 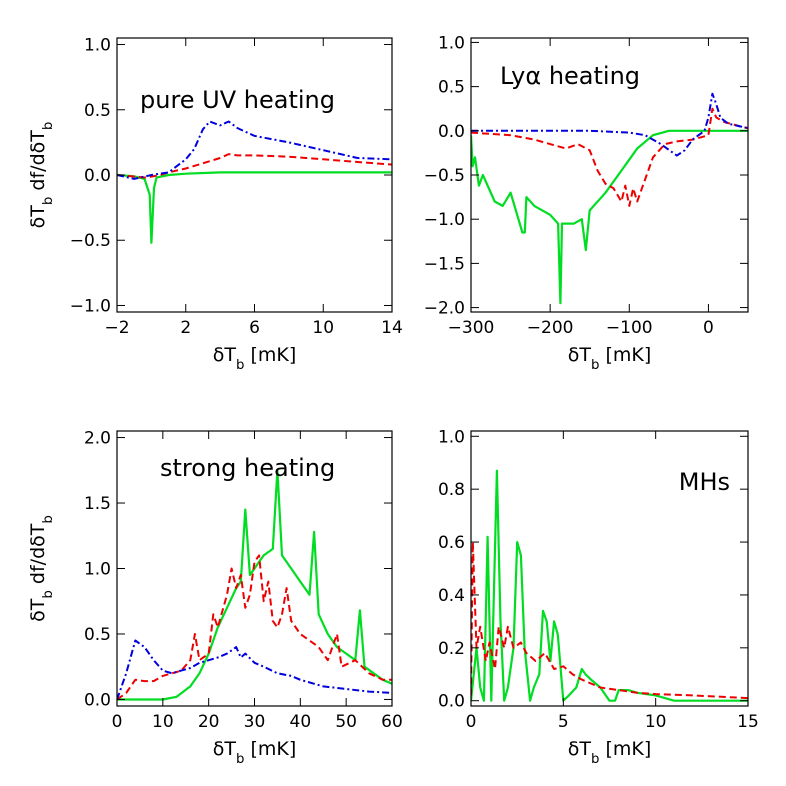 I want to click on x-tick-label: 30, so click(x=255, y=722).